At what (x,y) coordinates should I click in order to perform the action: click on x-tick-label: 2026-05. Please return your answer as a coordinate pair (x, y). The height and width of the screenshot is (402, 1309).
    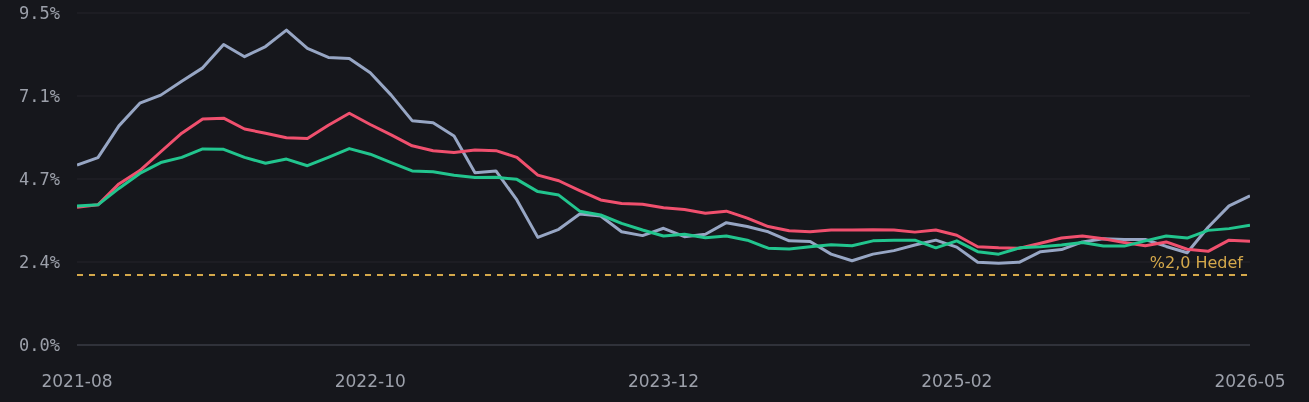
    Looking at the image, I should click on (1250, 381).